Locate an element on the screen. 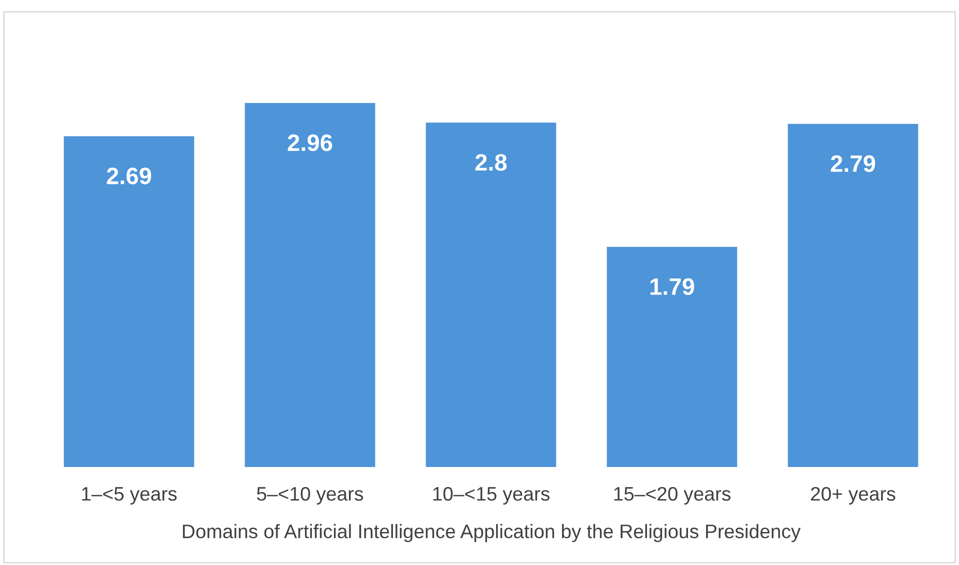 This screenshot has width=959, height=565. data-label: 2.8 is located at coordinates (491, 162).